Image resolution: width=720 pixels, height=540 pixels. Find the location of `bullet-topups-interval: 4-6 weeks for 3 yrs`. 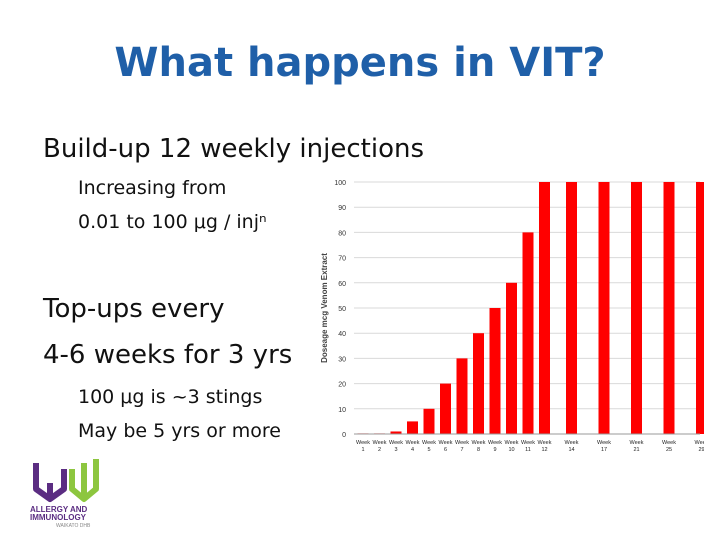

bullet-topups-interval: 4-6 weeks for 3 yrs is located at coordinates (168, 355).